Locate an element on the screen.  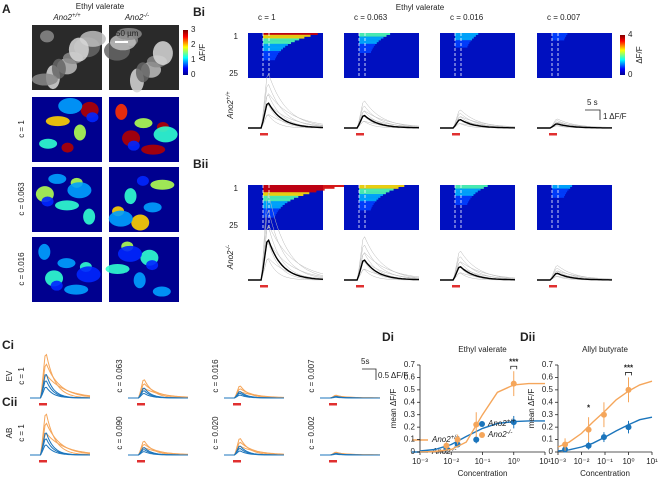
significance: * is located at coordinates (589, 407).